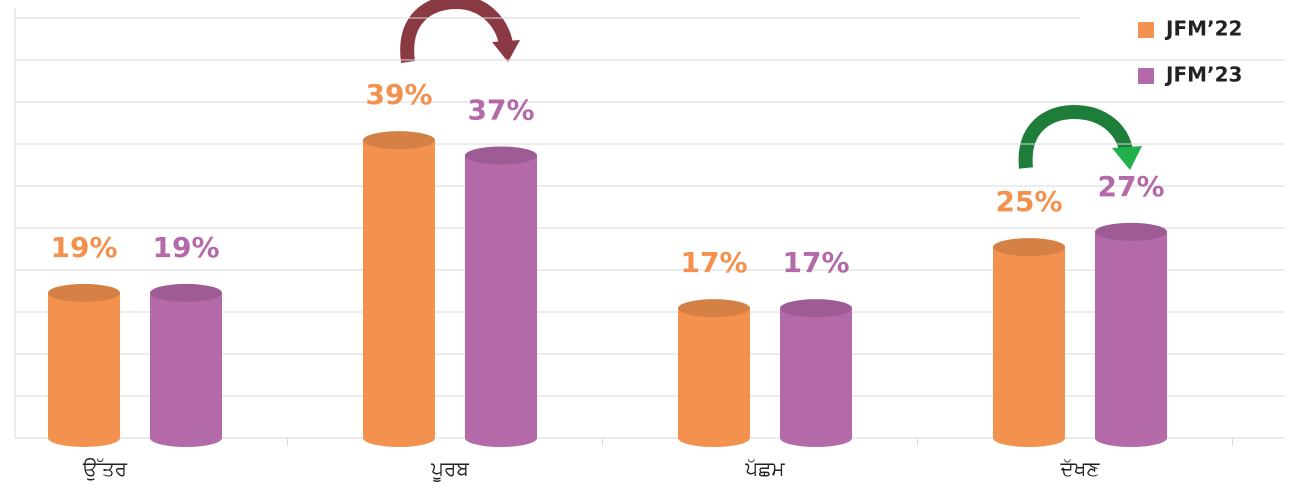 The height and width of the screenshot is (502, 1298). I want to click on x-tick-label: ਪੱਛਮ, so click(764, 469).